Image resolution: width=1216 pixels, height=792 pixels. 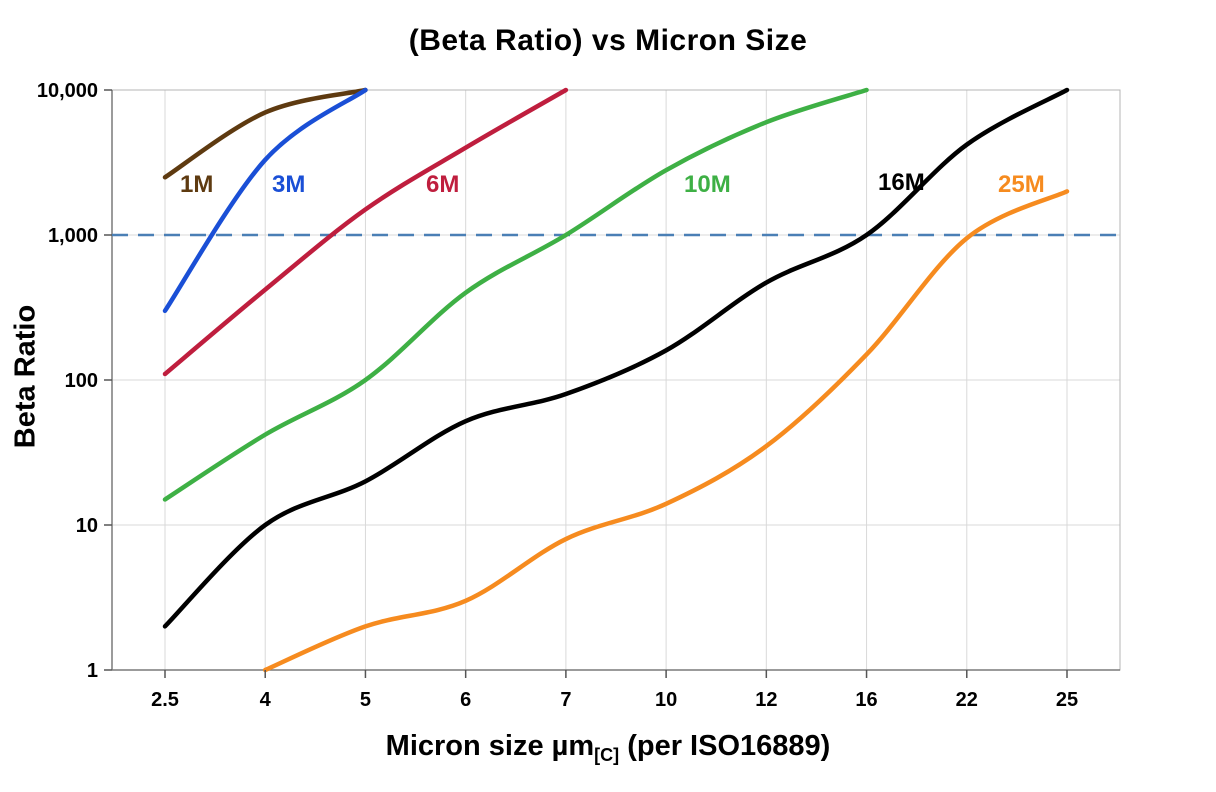 I want to click on series-label-10M: 10M, so click(x=707, y=184).